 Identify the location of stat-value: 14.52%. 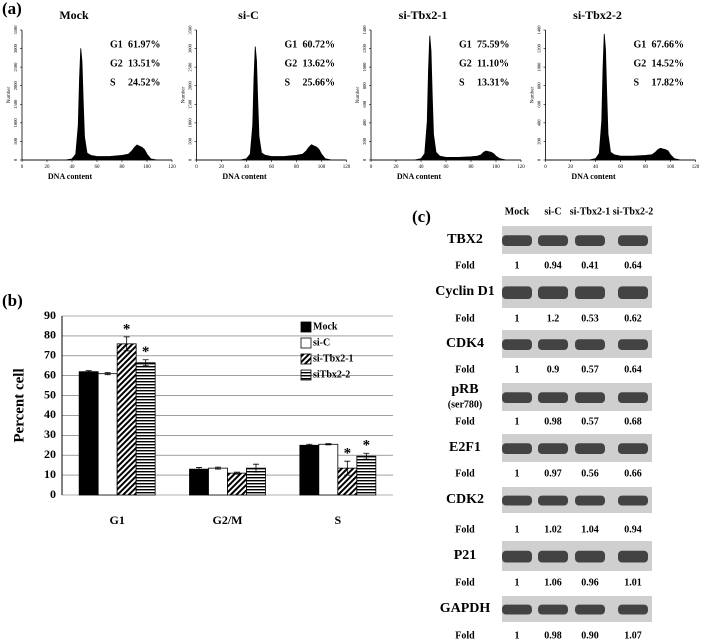
(668, 63).